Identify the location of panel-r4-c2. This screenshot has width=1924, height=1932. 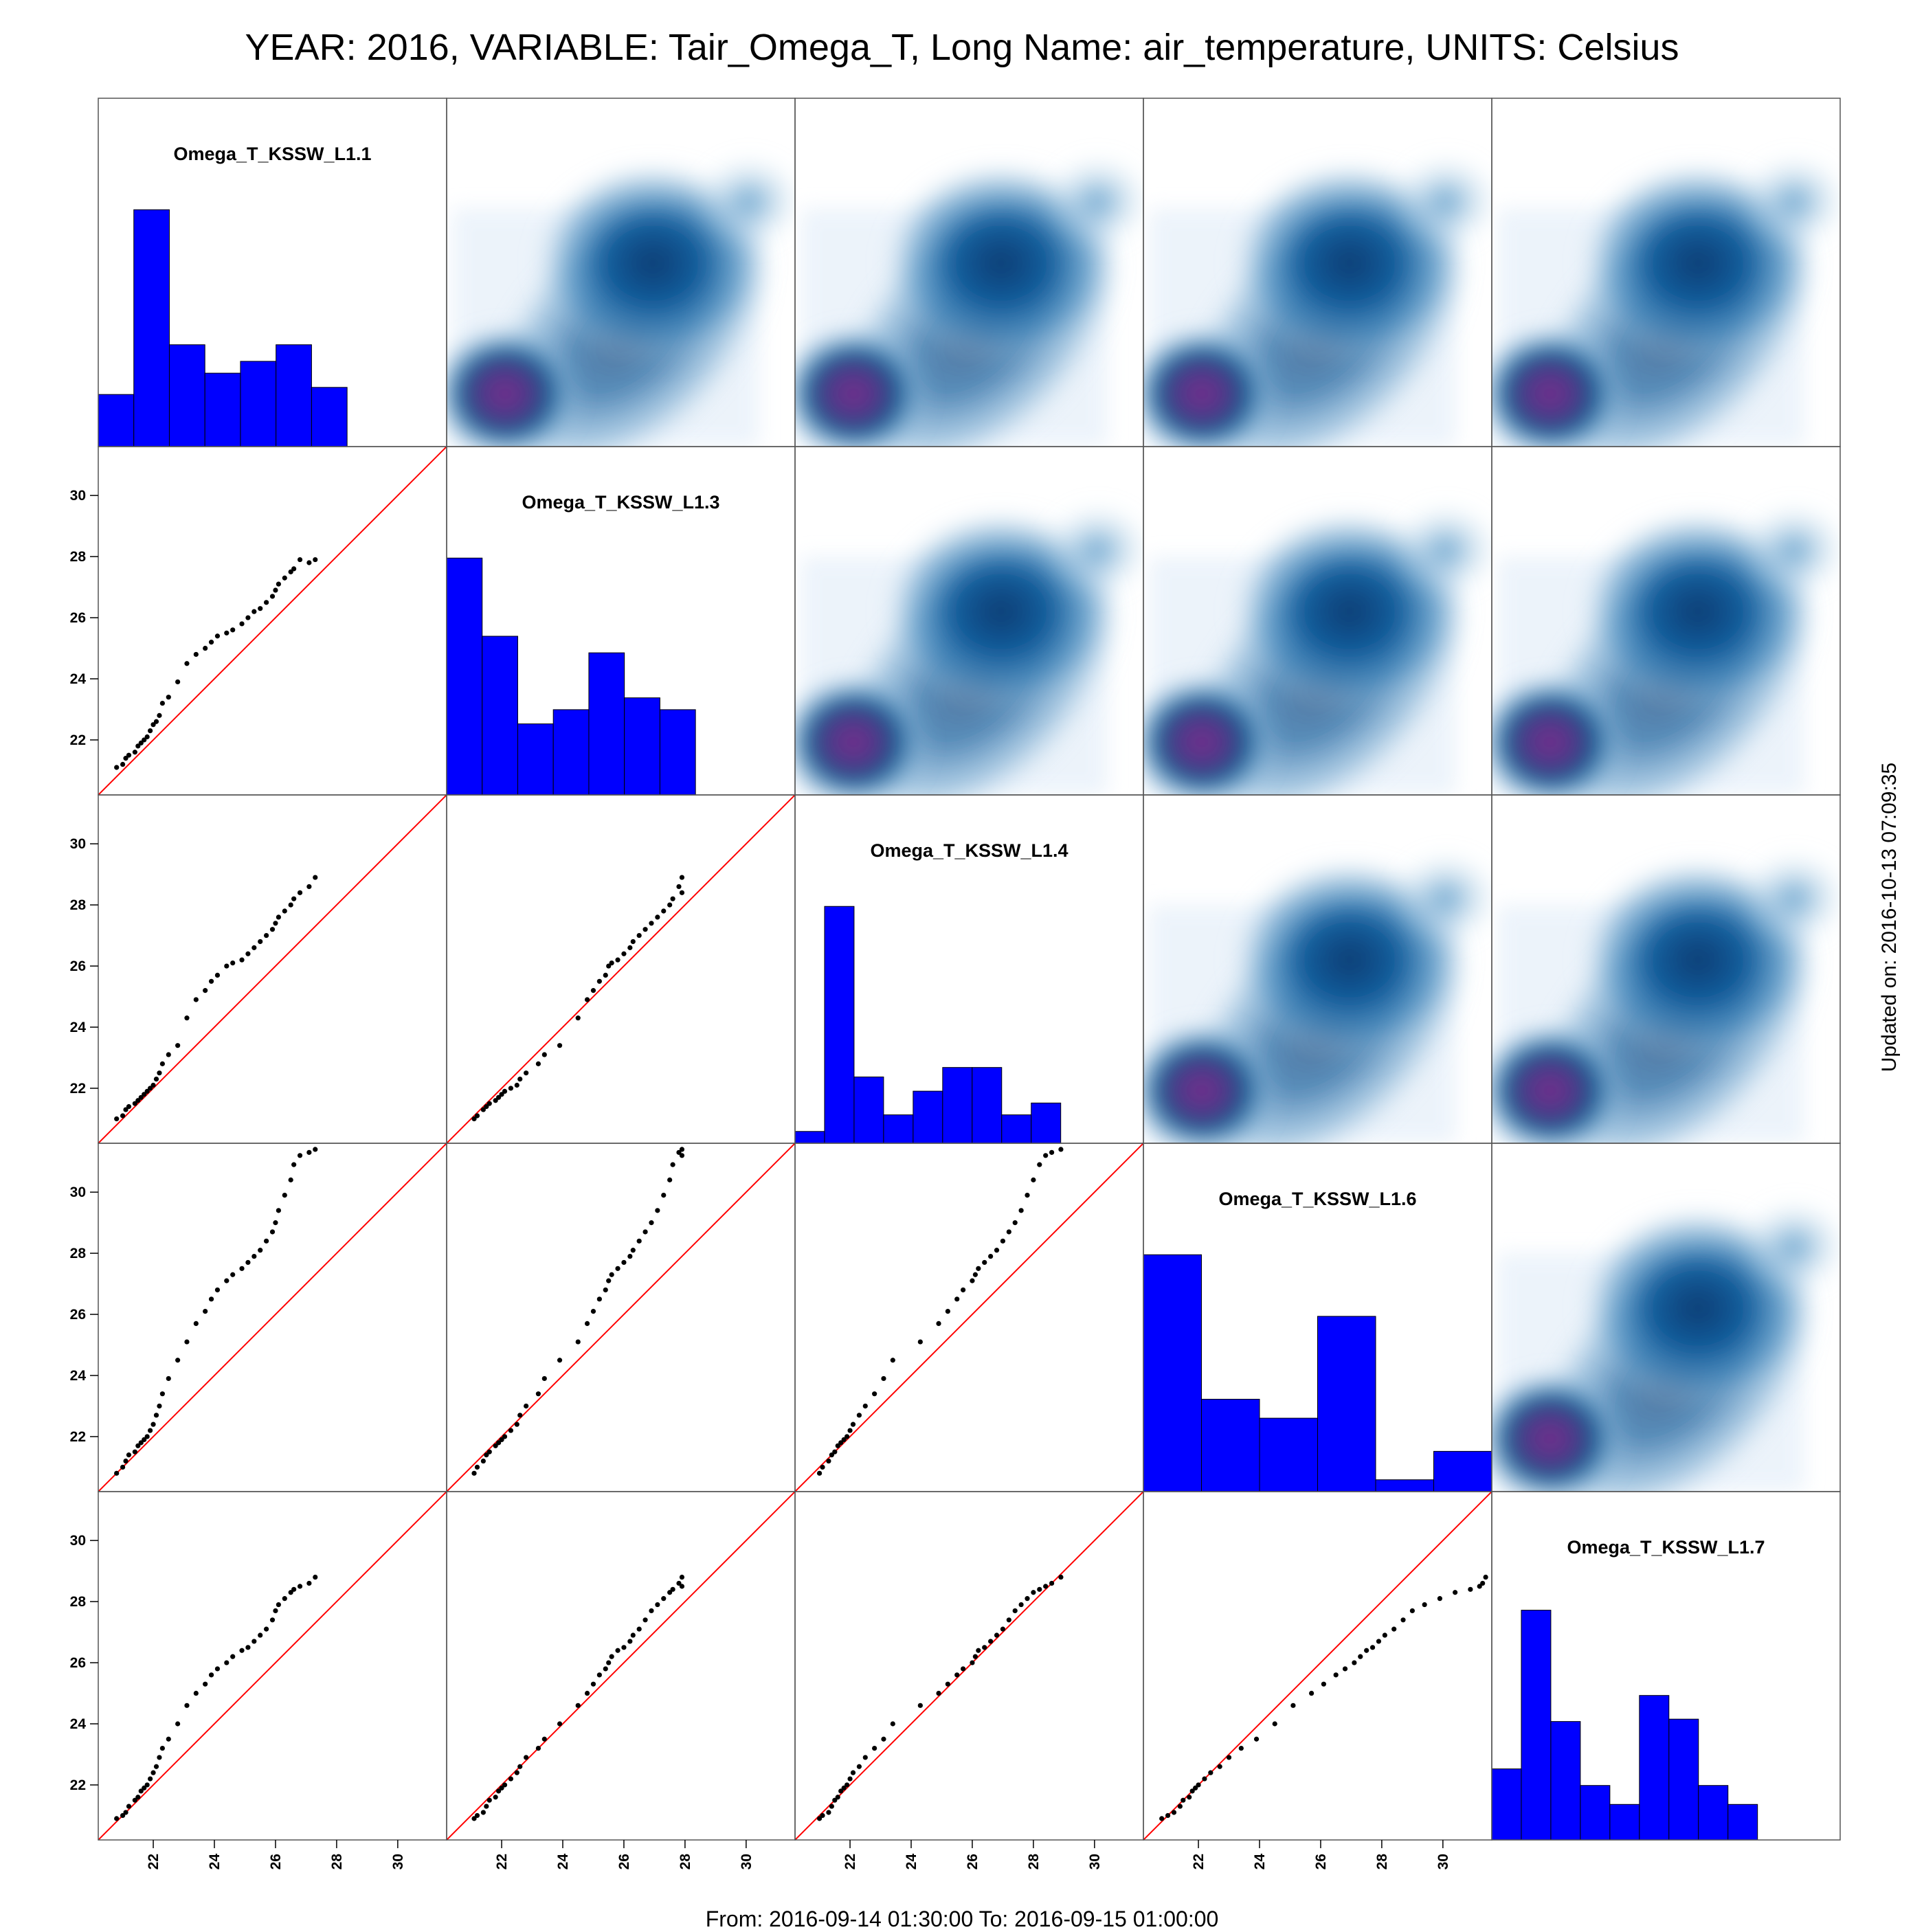
(969, 1666).